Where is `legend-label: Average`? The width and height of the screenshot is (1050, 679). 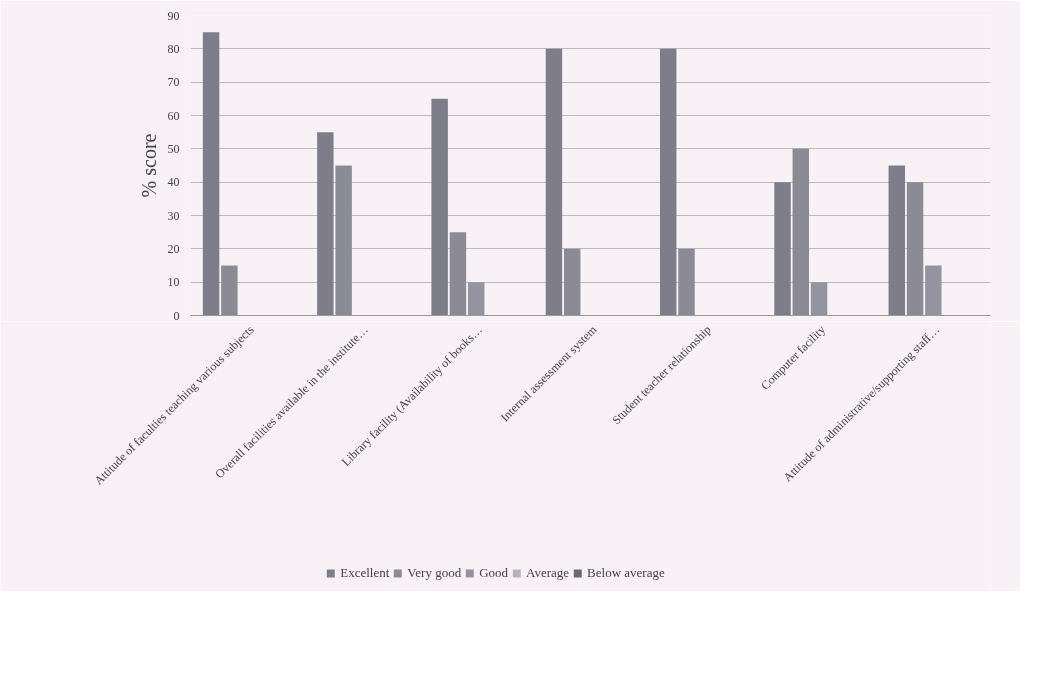
legend-label: Average is located at coordinates (548, 573).